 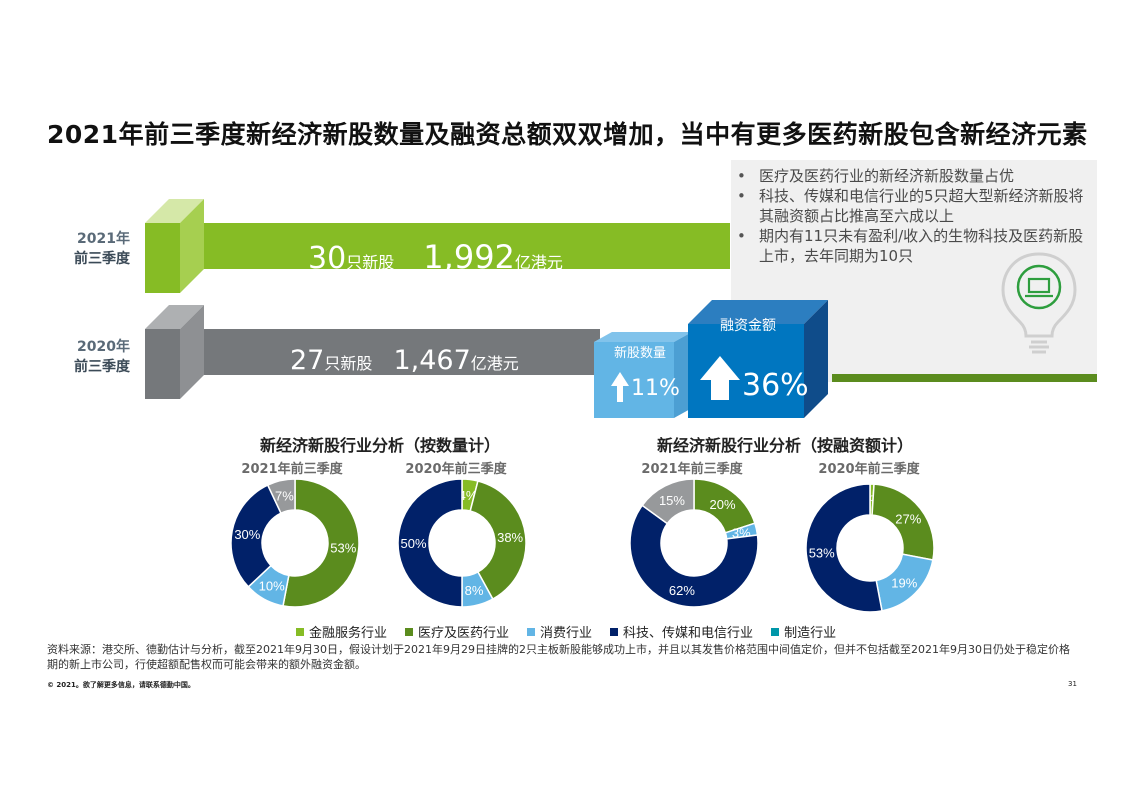 I want to click on legend-item: 科技、传媒和电信行业, so click(x=681, y=631).